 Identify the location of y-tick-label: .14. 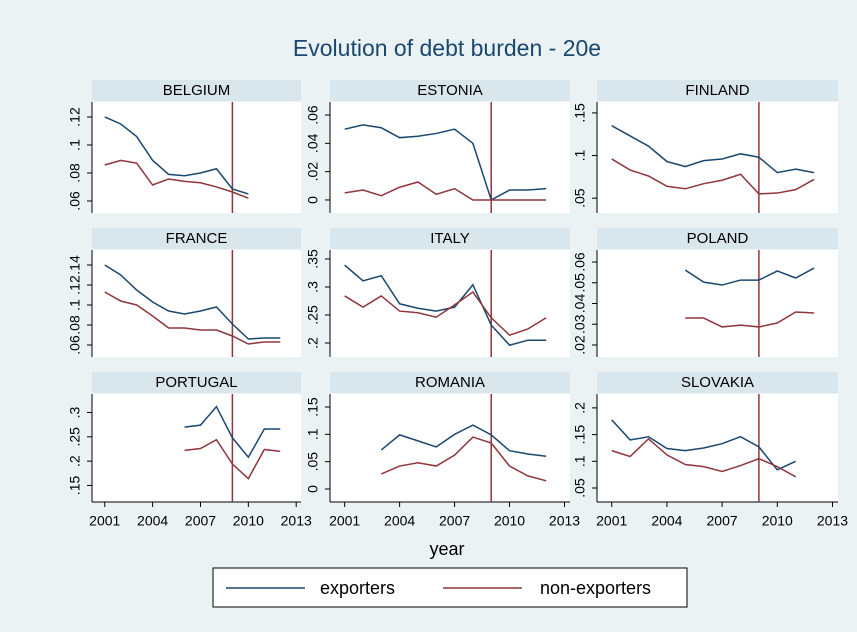
(75, 265).